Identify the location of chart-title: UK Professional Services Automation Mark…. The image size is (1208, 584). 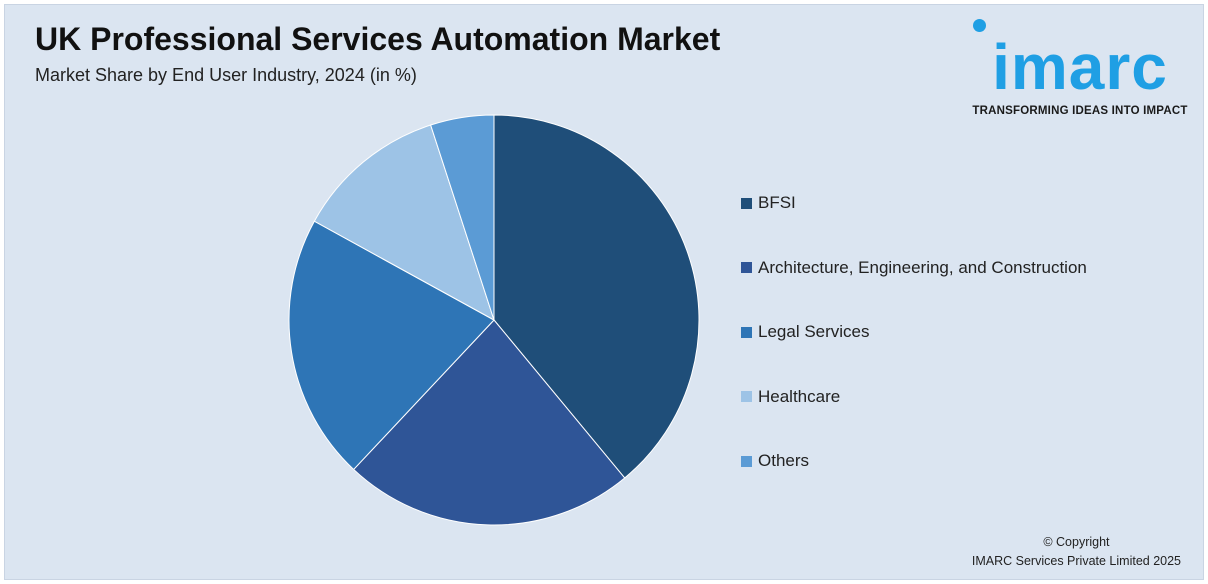
(378, 39).